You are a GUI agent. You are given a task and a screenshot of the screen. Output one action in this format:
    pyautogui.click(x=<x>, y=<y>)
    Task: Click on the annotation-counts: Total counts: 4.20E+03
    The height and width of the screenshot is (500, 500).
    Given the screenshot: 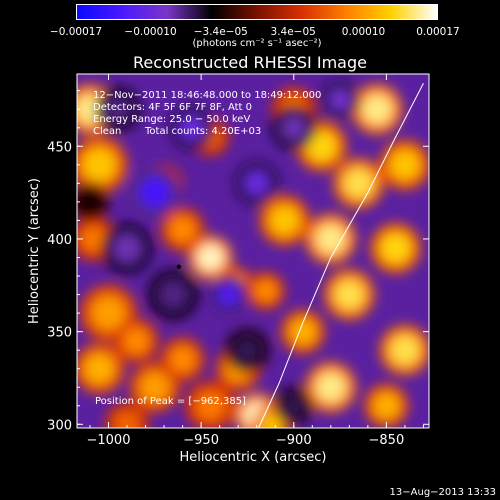 What is the action you would take?
    pyautogui.click(x=203, y=131)
    